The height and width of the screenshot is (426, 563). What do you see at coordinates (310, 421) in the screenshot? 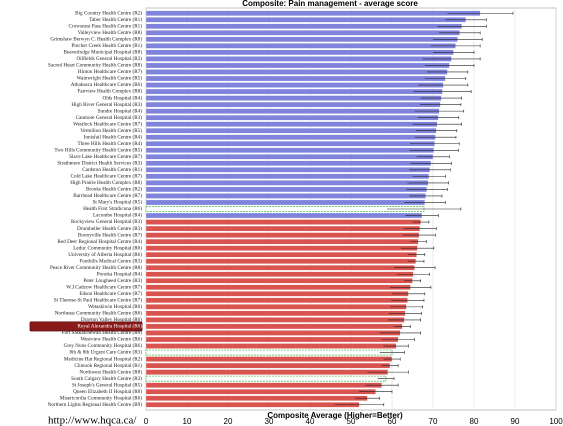
I see `x-tick-label: 40` at bounding box center [310, 421].